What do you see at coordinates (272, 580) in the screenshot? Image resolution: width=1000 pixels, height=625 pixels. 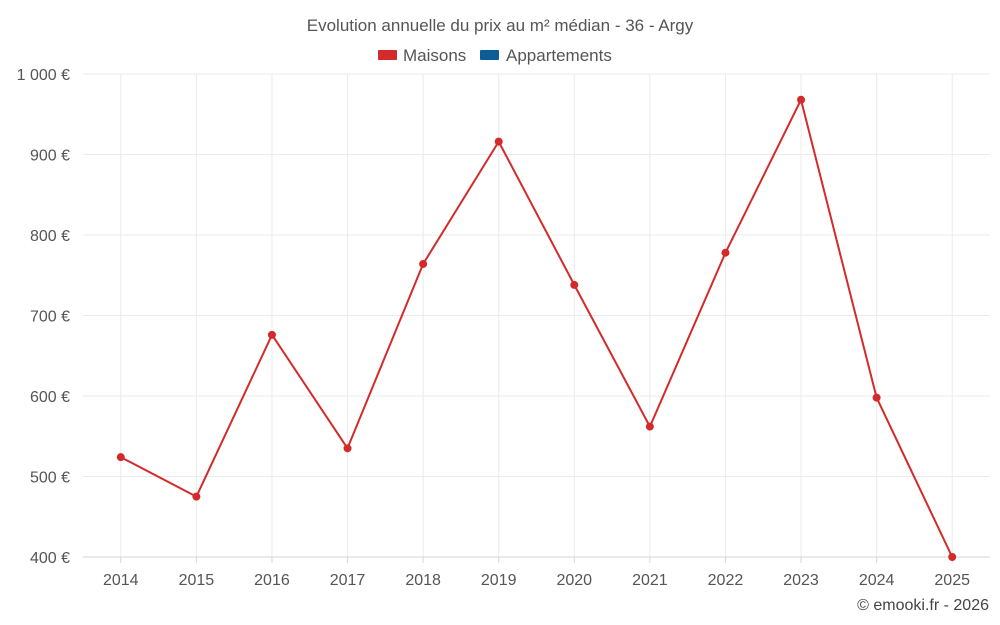 I see `x-tick-label: 2016` at bounding box center [272, 580].